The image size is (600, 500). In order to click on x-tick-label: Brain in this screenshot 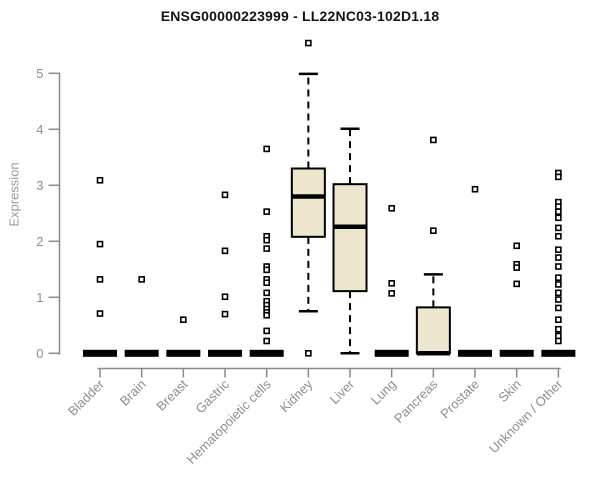, I will do `click(133, 393)`.